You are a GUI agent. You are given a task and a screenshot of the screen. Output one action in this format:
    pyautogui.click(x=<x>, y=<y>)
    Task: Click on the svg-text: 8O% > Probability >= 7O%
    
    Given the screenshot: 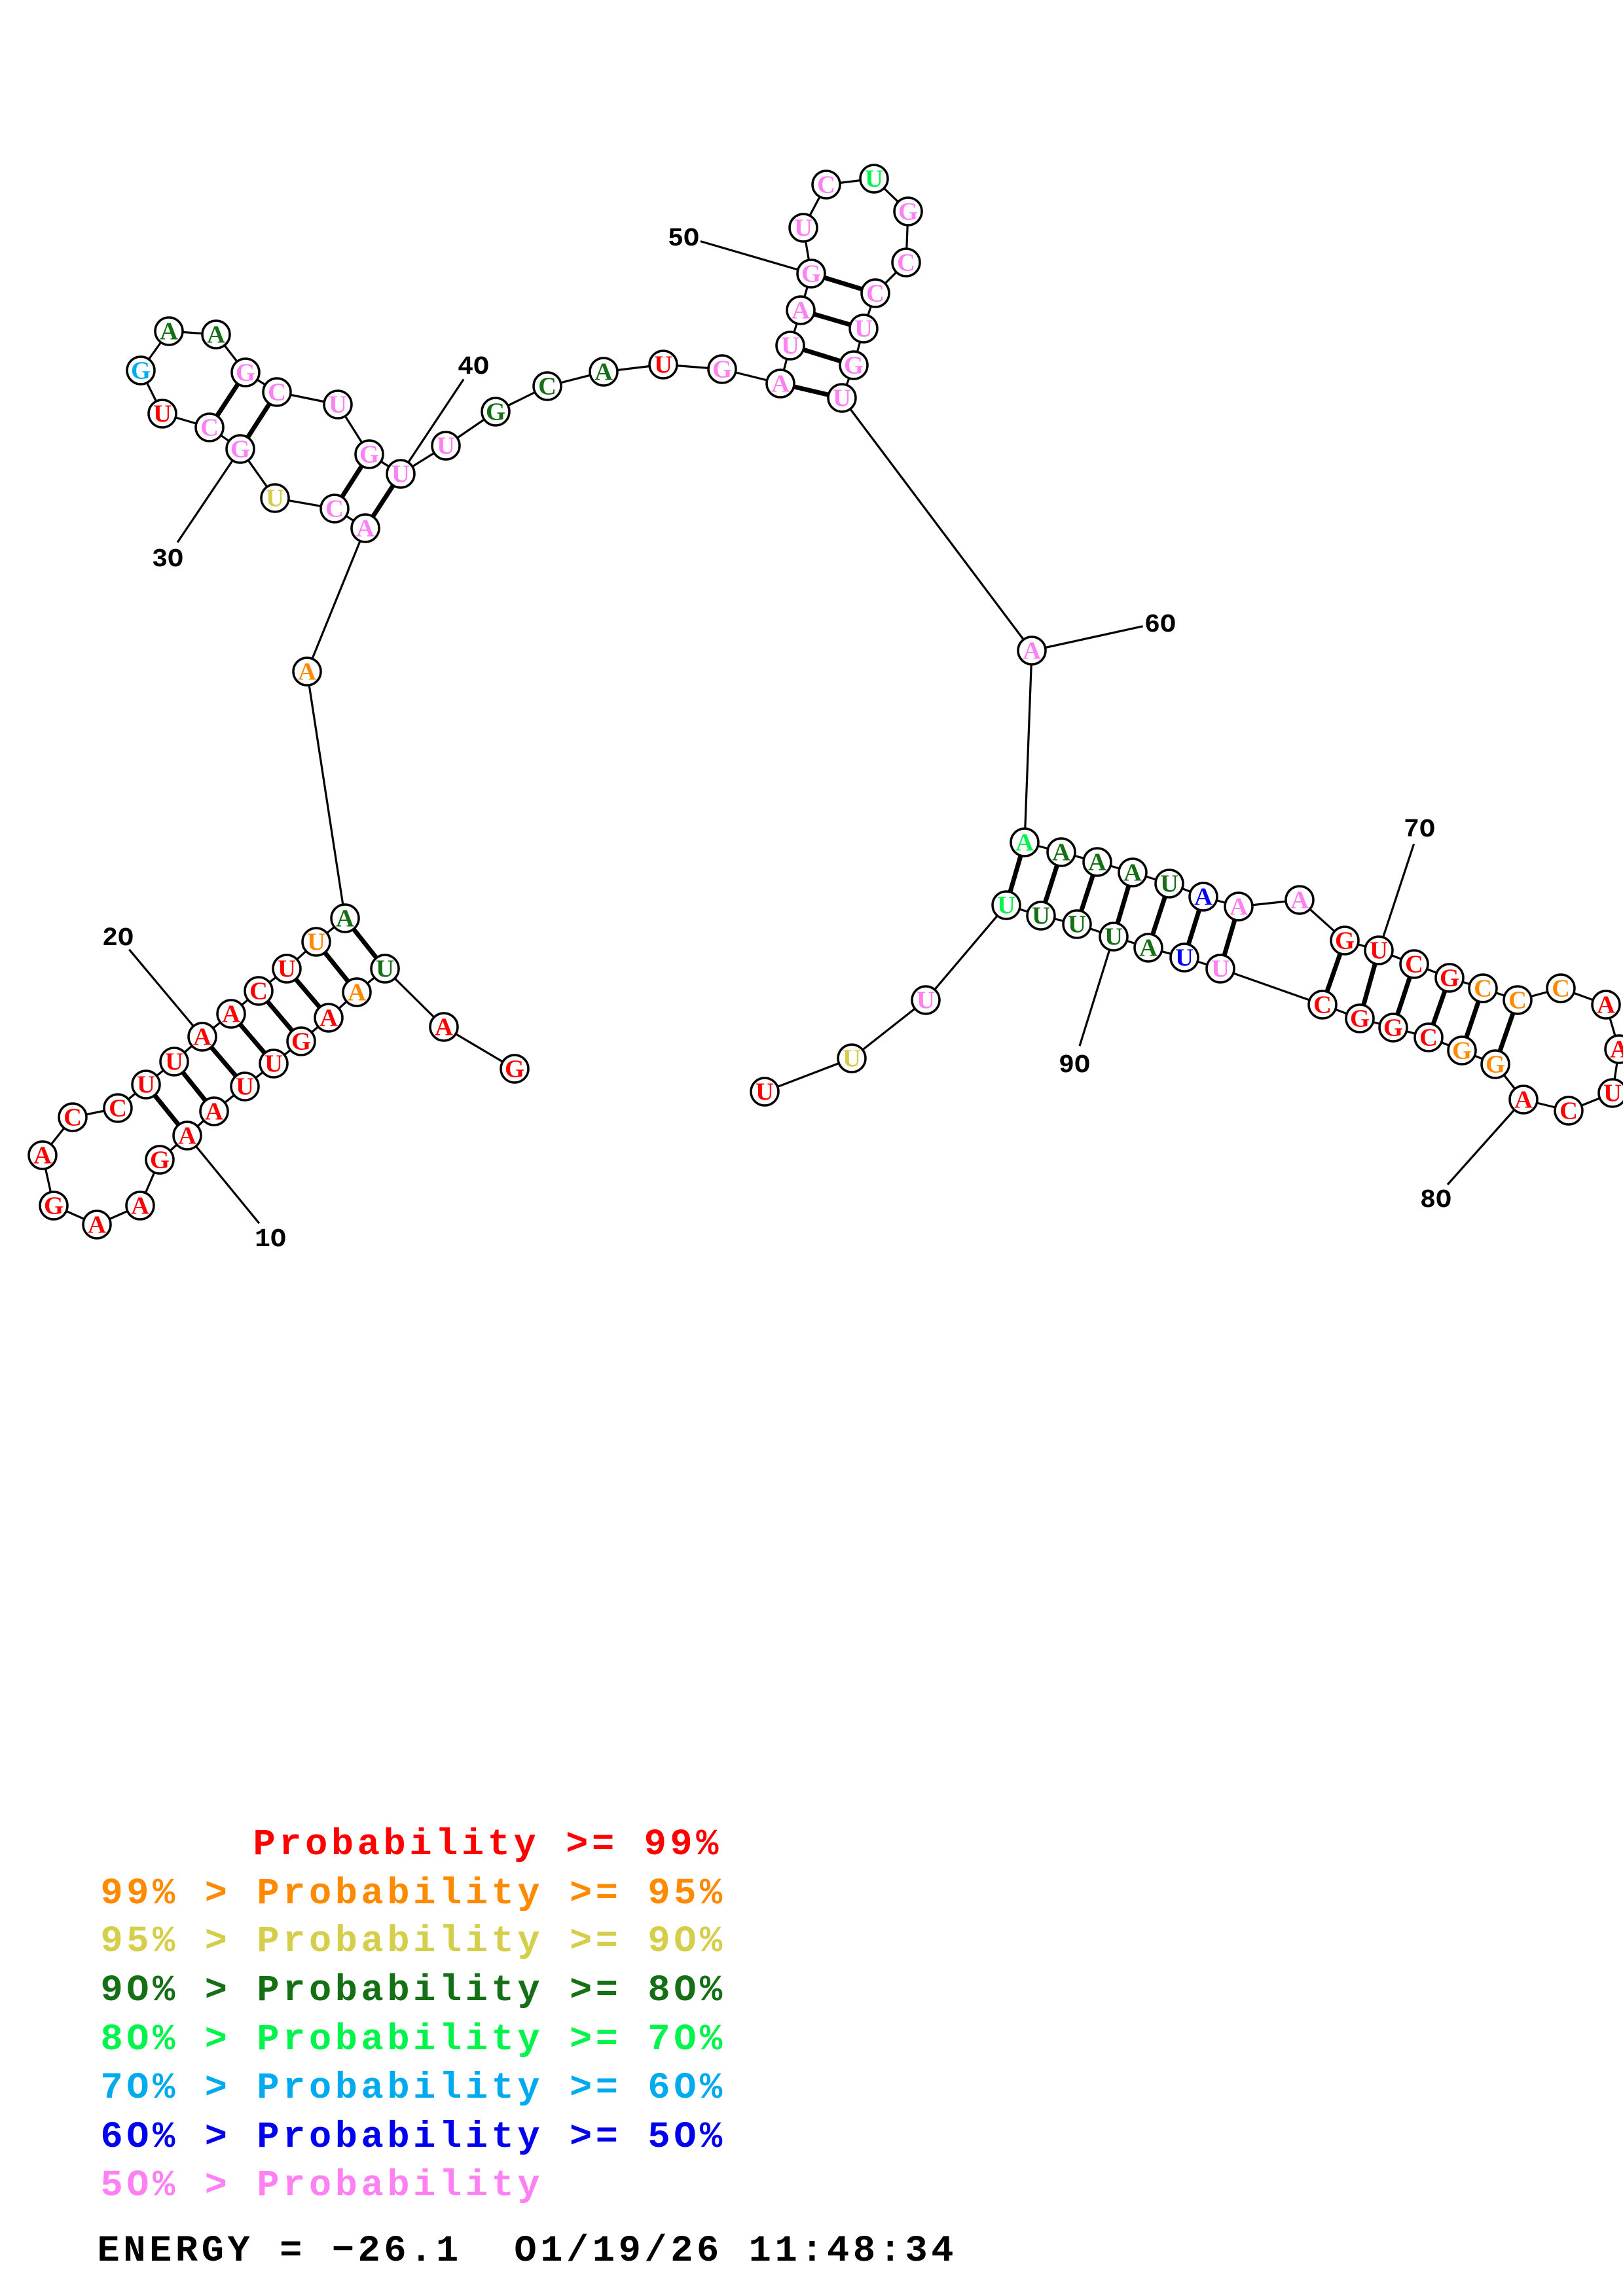 What is the action you would take?
    pyautogui.click(x=413, y=2040)
    